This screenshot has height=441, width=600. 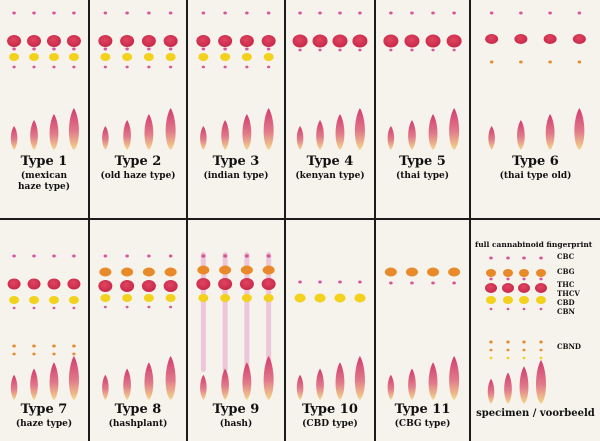 I want to click on type-title: Type 11, so click(x=422, y=409).